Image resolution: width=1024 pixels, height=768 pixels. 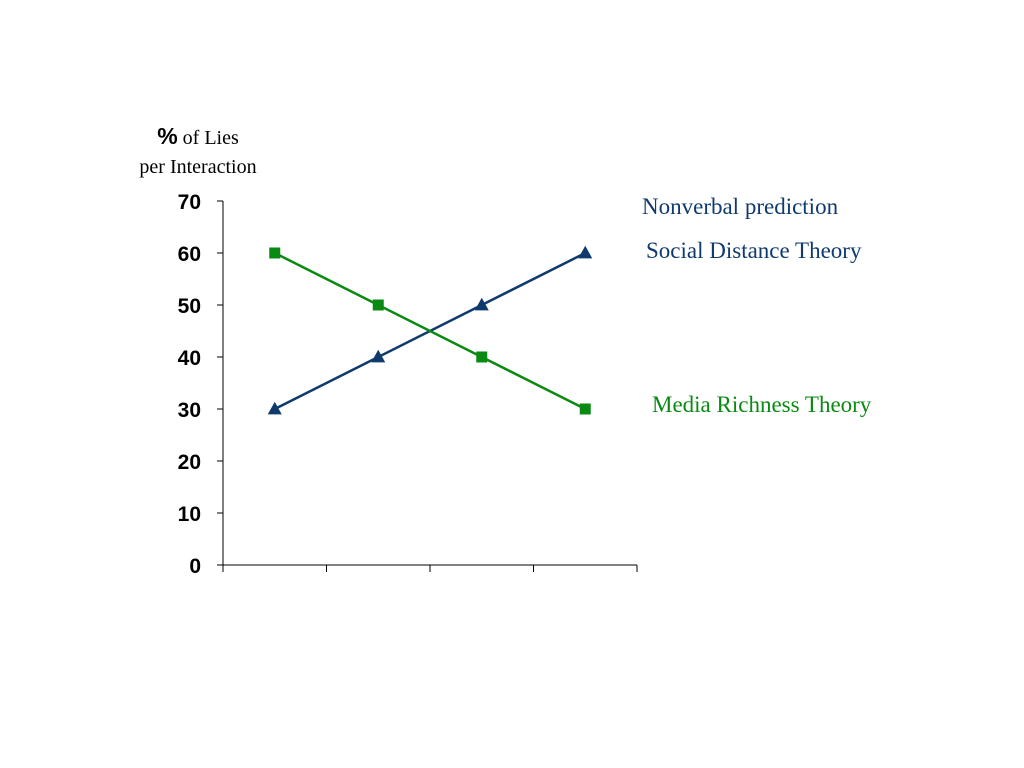 I want to click on y-tick-label: 60, so click(x=189, y=254).